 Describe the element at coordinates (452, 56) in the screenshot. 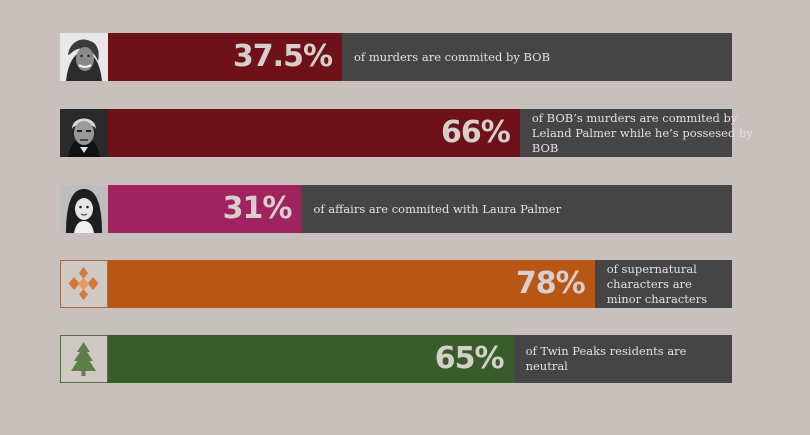

I see `bar-caption: of murders are commited by BOB` at that location.